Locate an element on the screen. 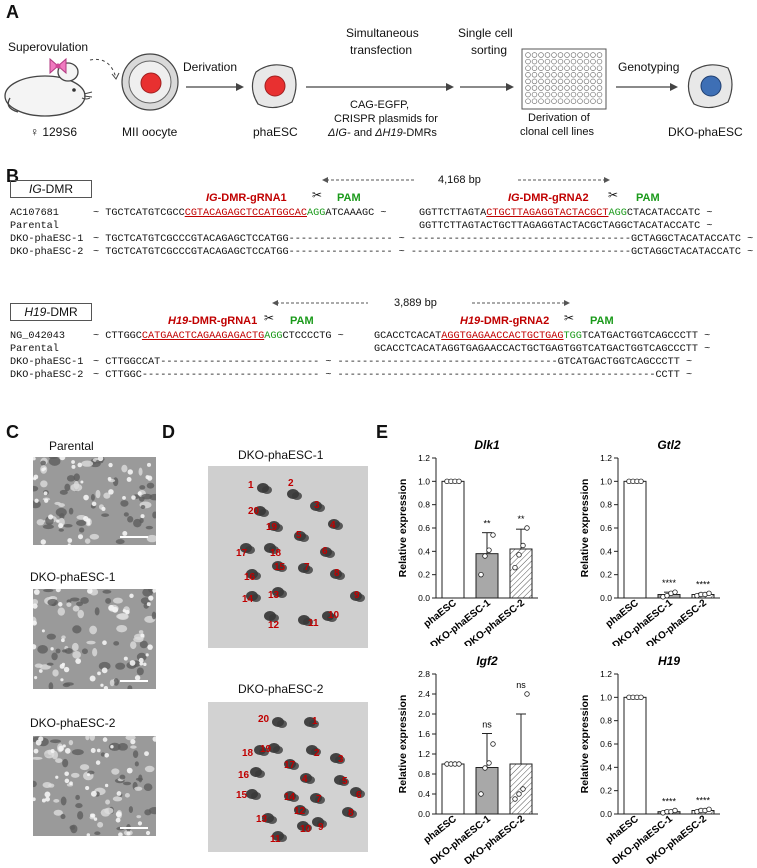 This screenshot has width=757, height=868. derivation-of-label: Derivation of is located at coordinates (559, 118).